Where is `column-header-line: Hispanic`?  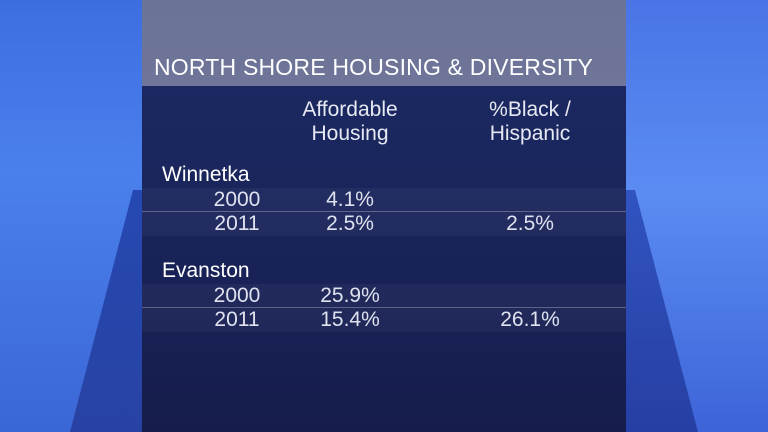
column-header-line: Hispanic is located at coordinates (530, 133).